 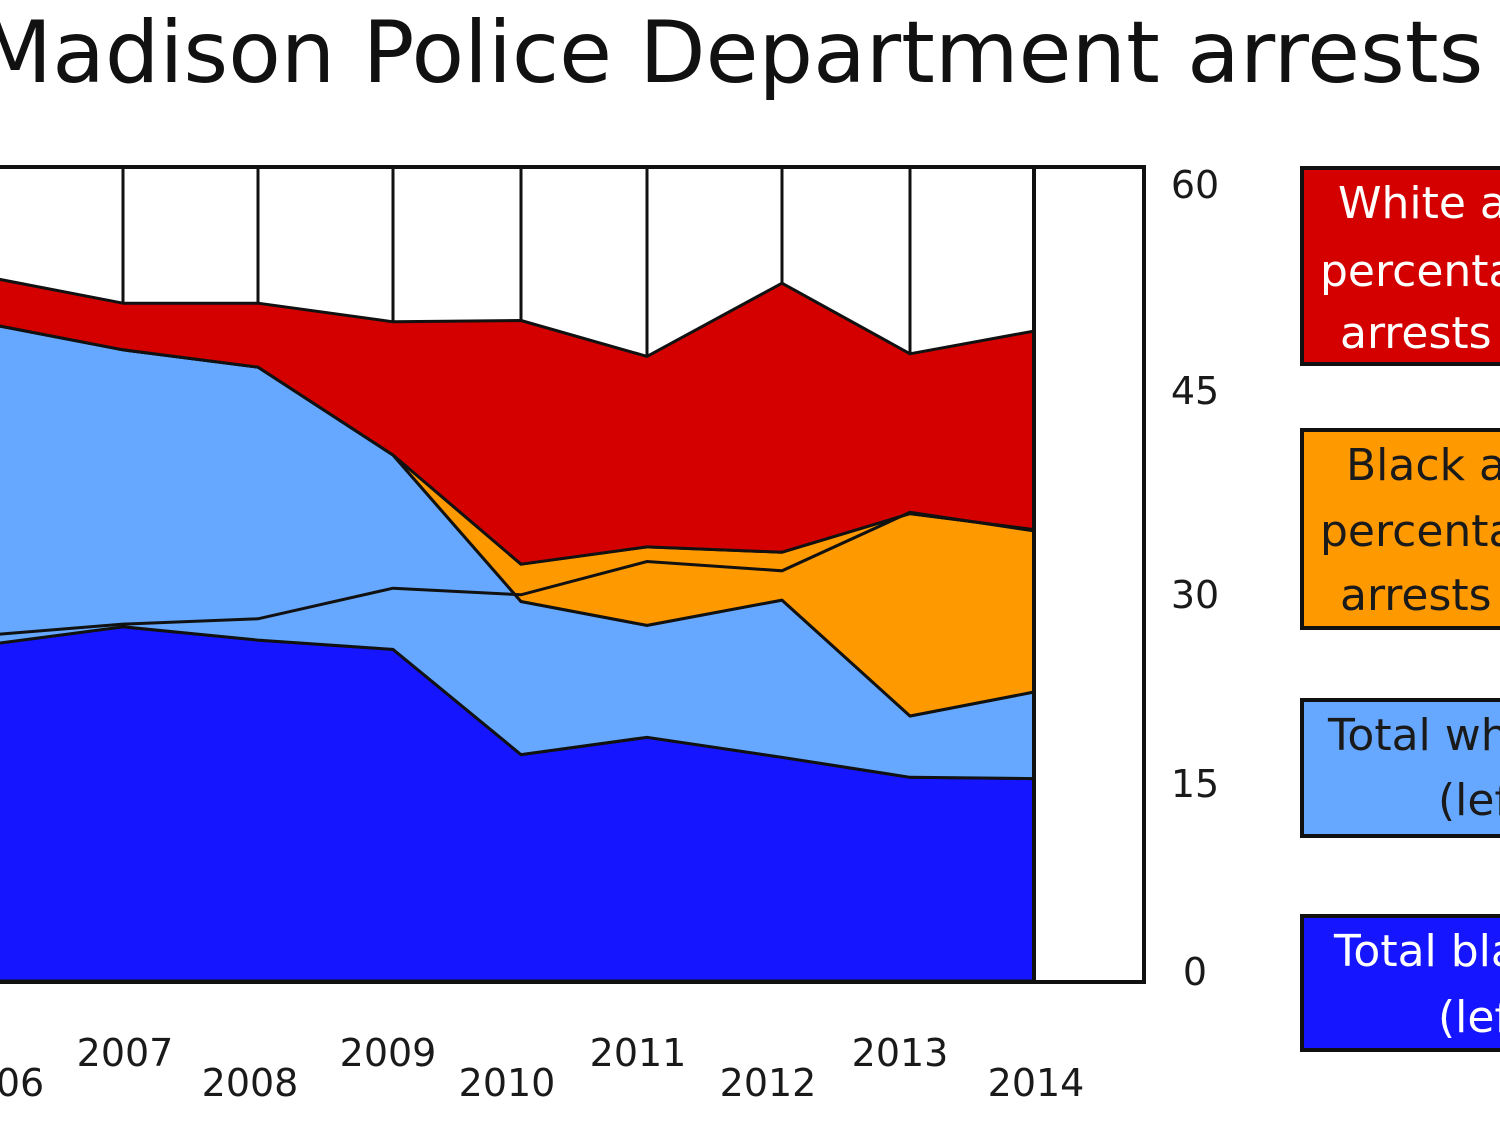 What do you see at coordinates (250, 1083) in the screenshot?
I see `x-tick-label: 2008` at bounding box center [250, 1083].